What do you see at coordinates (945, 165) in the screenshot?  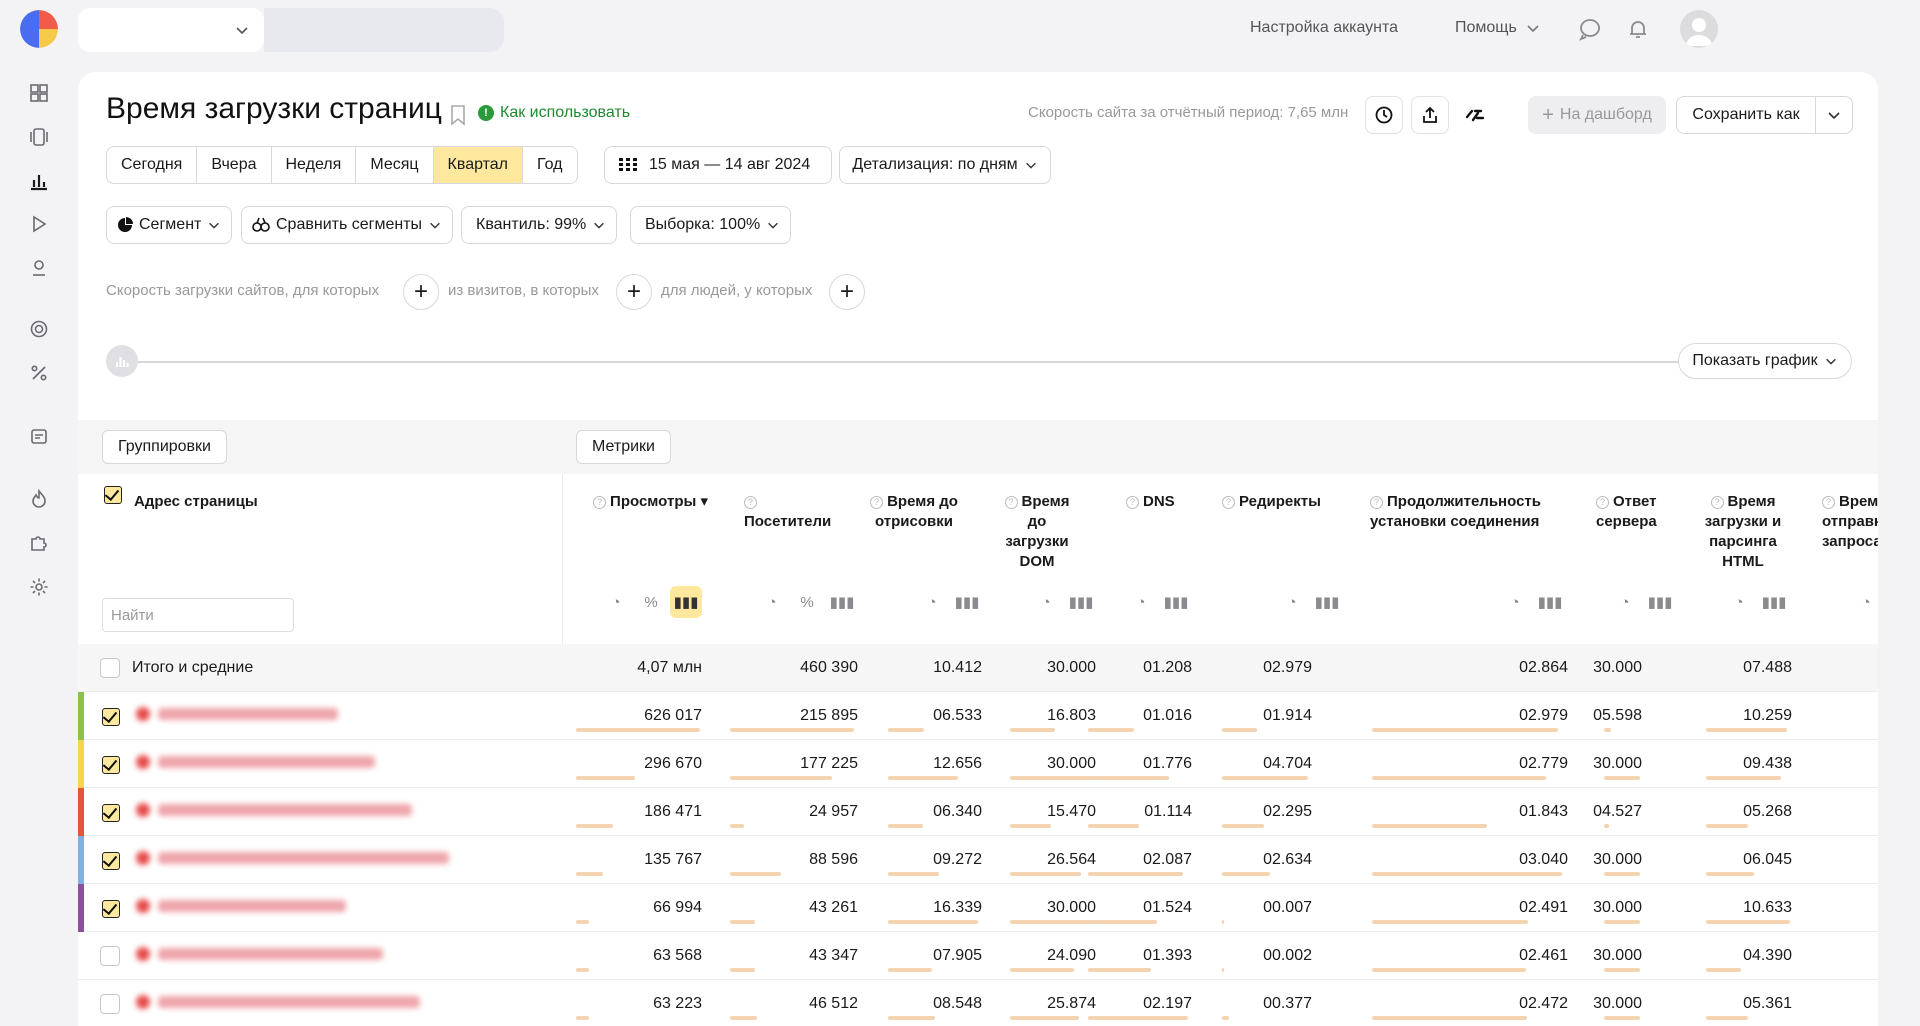 I see `detail-dropdown: Детализация: по дням` at bounding box center [945, 165].